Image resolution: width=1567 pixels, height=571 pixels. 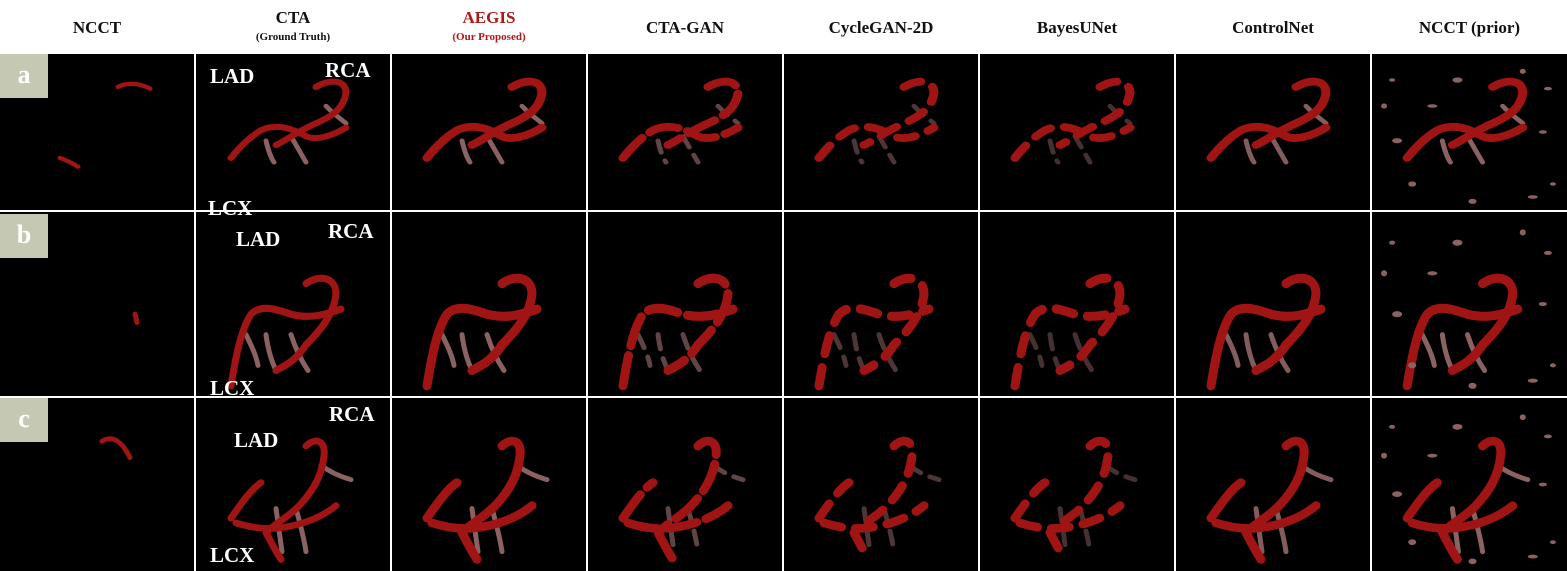 I want to click on panel-a-controlnet, so click(x=1273, y=132).